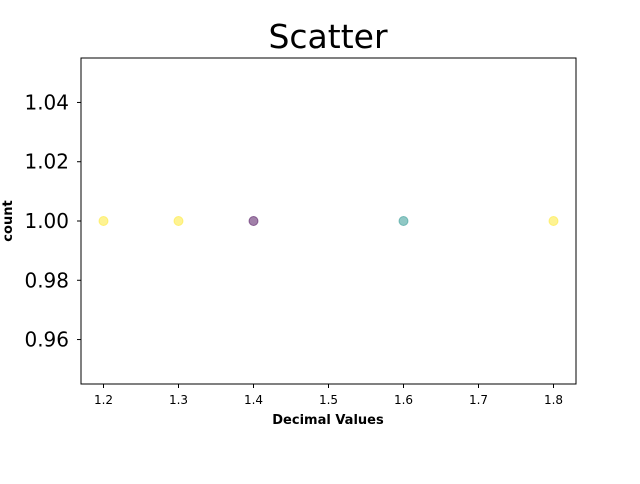 The image size is (640, 484). I want to click on y-tick-label: 0.98, so click(46, 280).